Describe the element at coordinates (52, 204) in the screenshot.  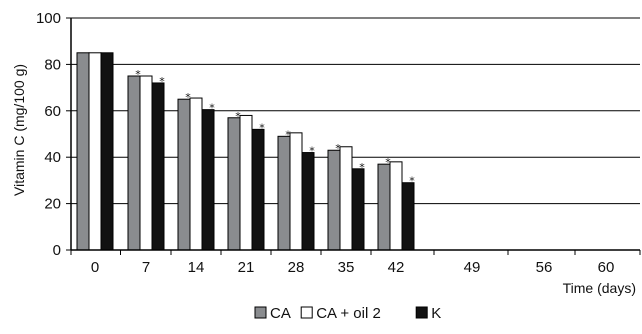
I see `y-tick-label: 20` at that location.